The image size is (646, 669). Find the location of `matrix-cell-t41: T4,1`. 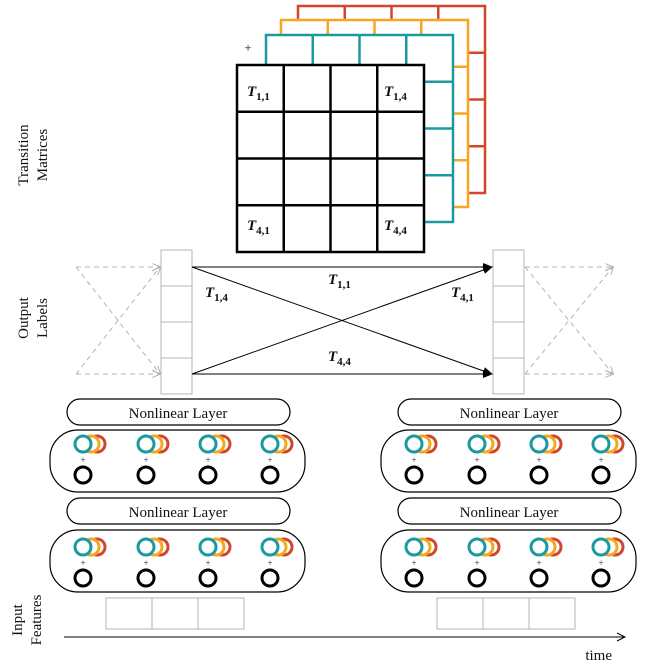

matrix-cell-t41: T4,1 is located at coordinates (258, 227).